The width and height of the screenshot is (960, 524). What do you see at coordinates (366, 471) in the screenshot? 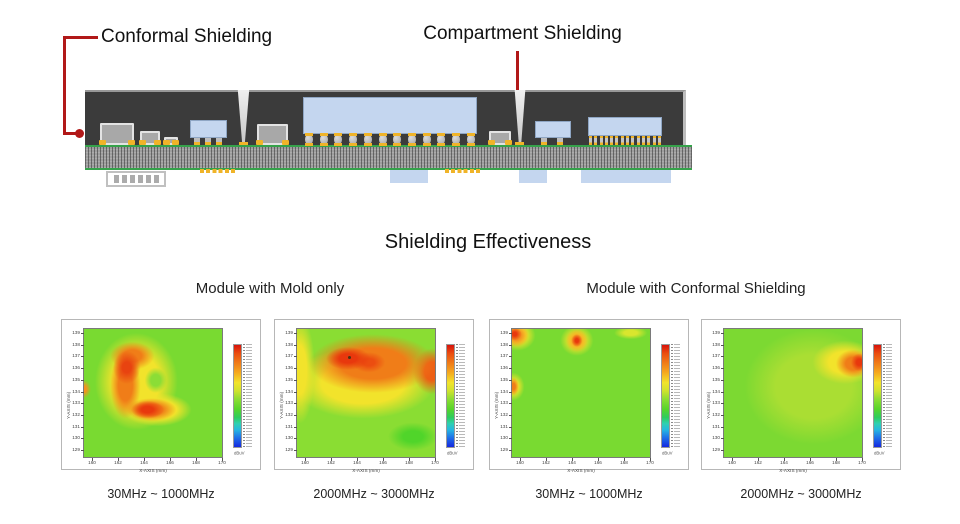
I see `x-axis-title: X-AXIS (mm)` at bounding box center [366, 471].